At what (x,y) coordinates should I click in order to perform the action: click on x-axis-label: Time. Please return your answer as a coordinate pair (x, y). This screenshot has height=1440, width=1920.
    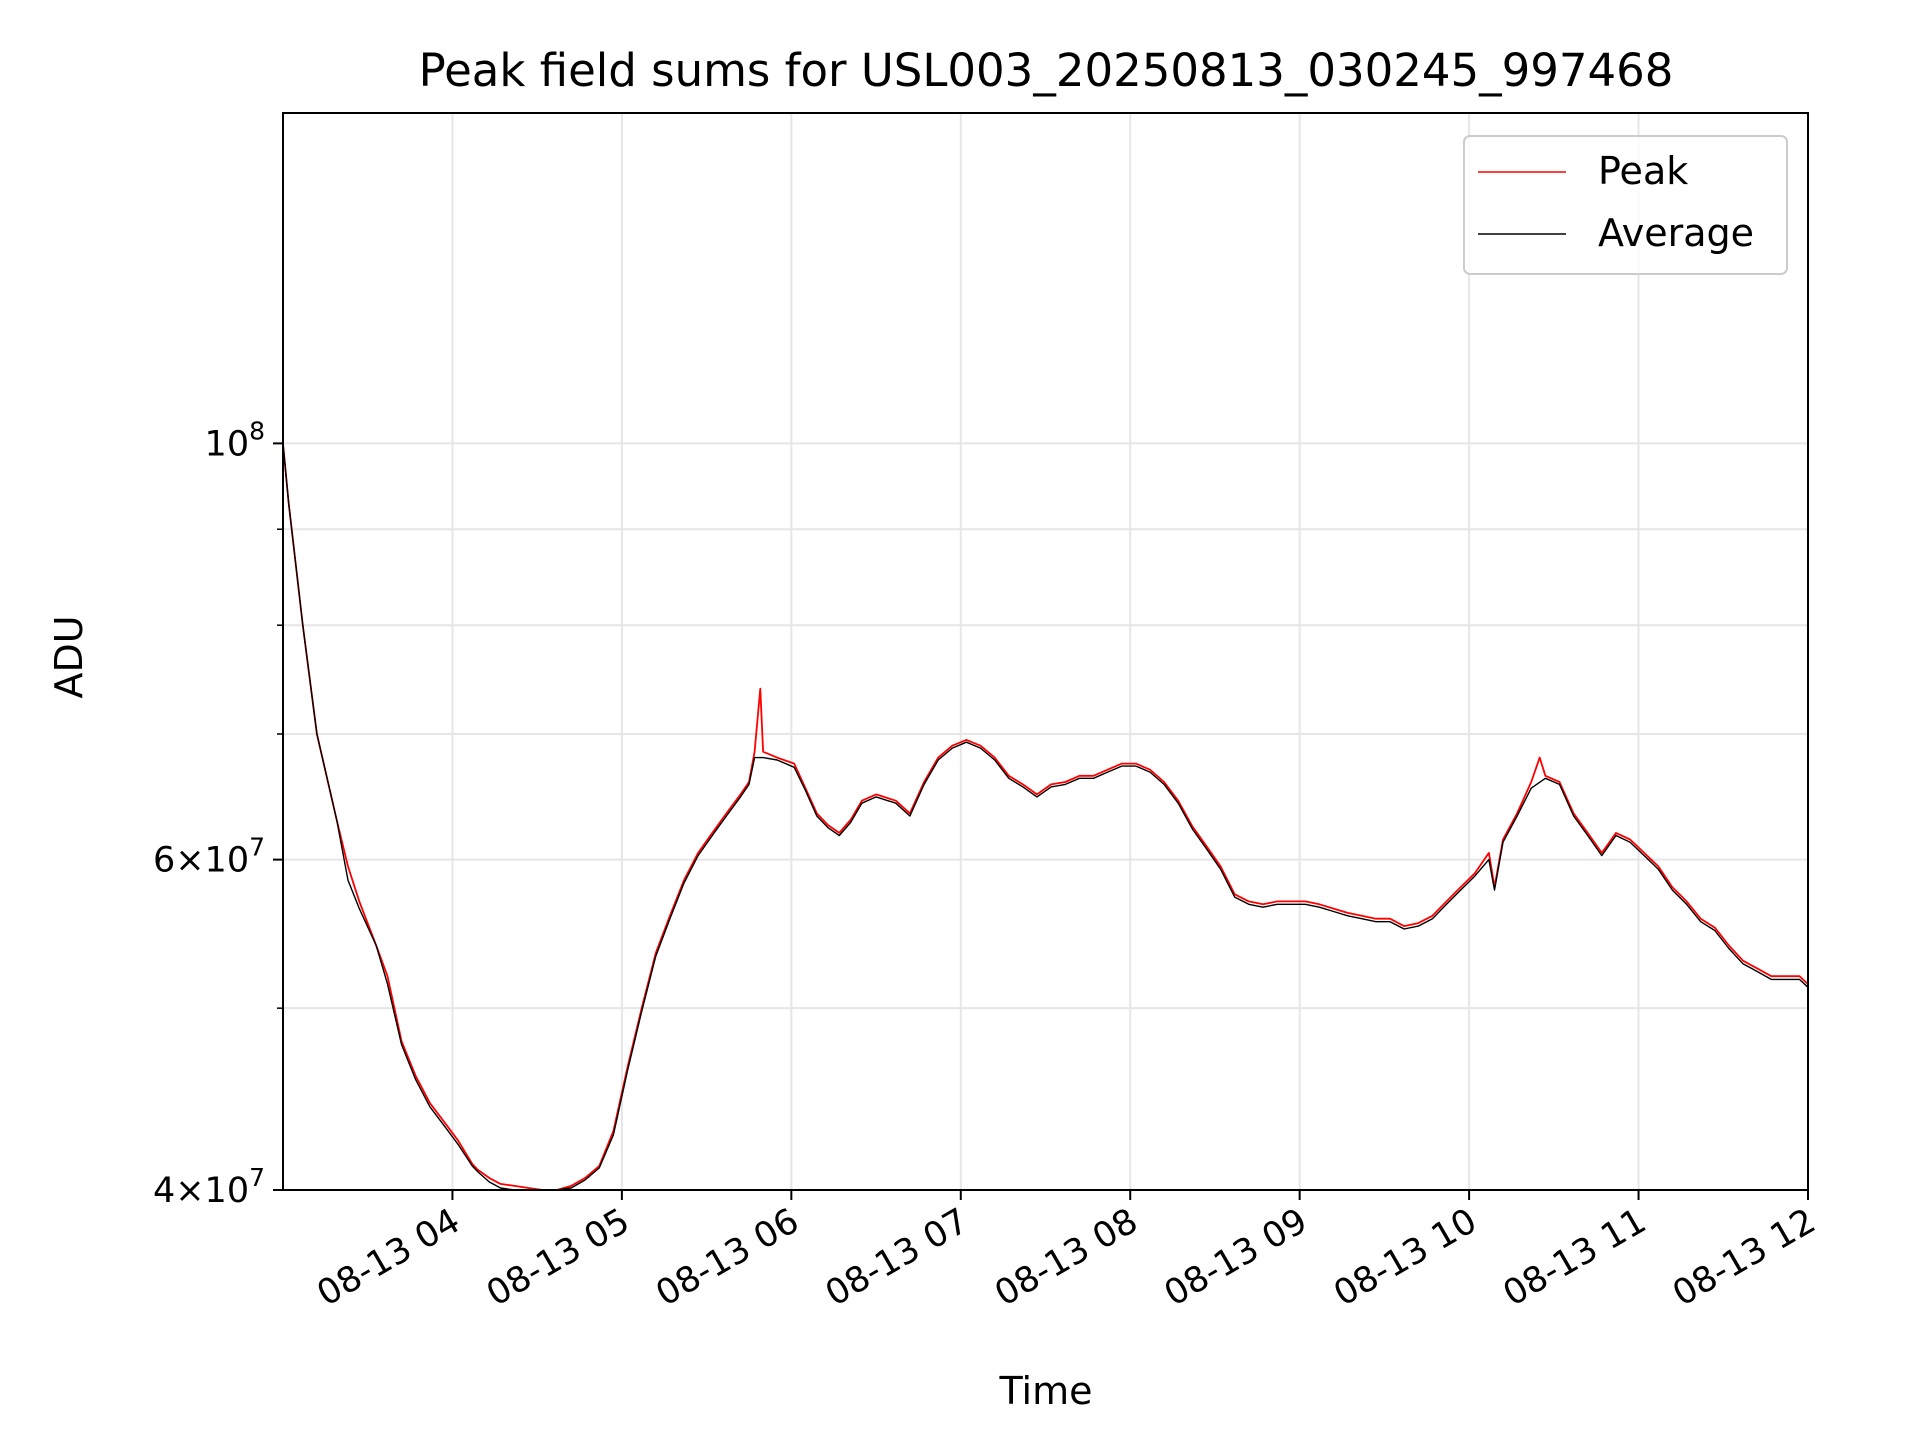
    Looking at the image, I should click on (1046, 1391).